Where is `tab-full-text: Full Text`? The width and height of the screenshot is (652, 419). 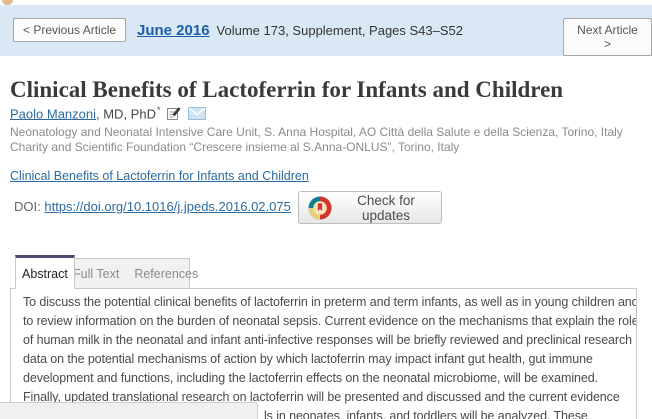 tab-full-text: Full Text is located at coordinates (96, 273).